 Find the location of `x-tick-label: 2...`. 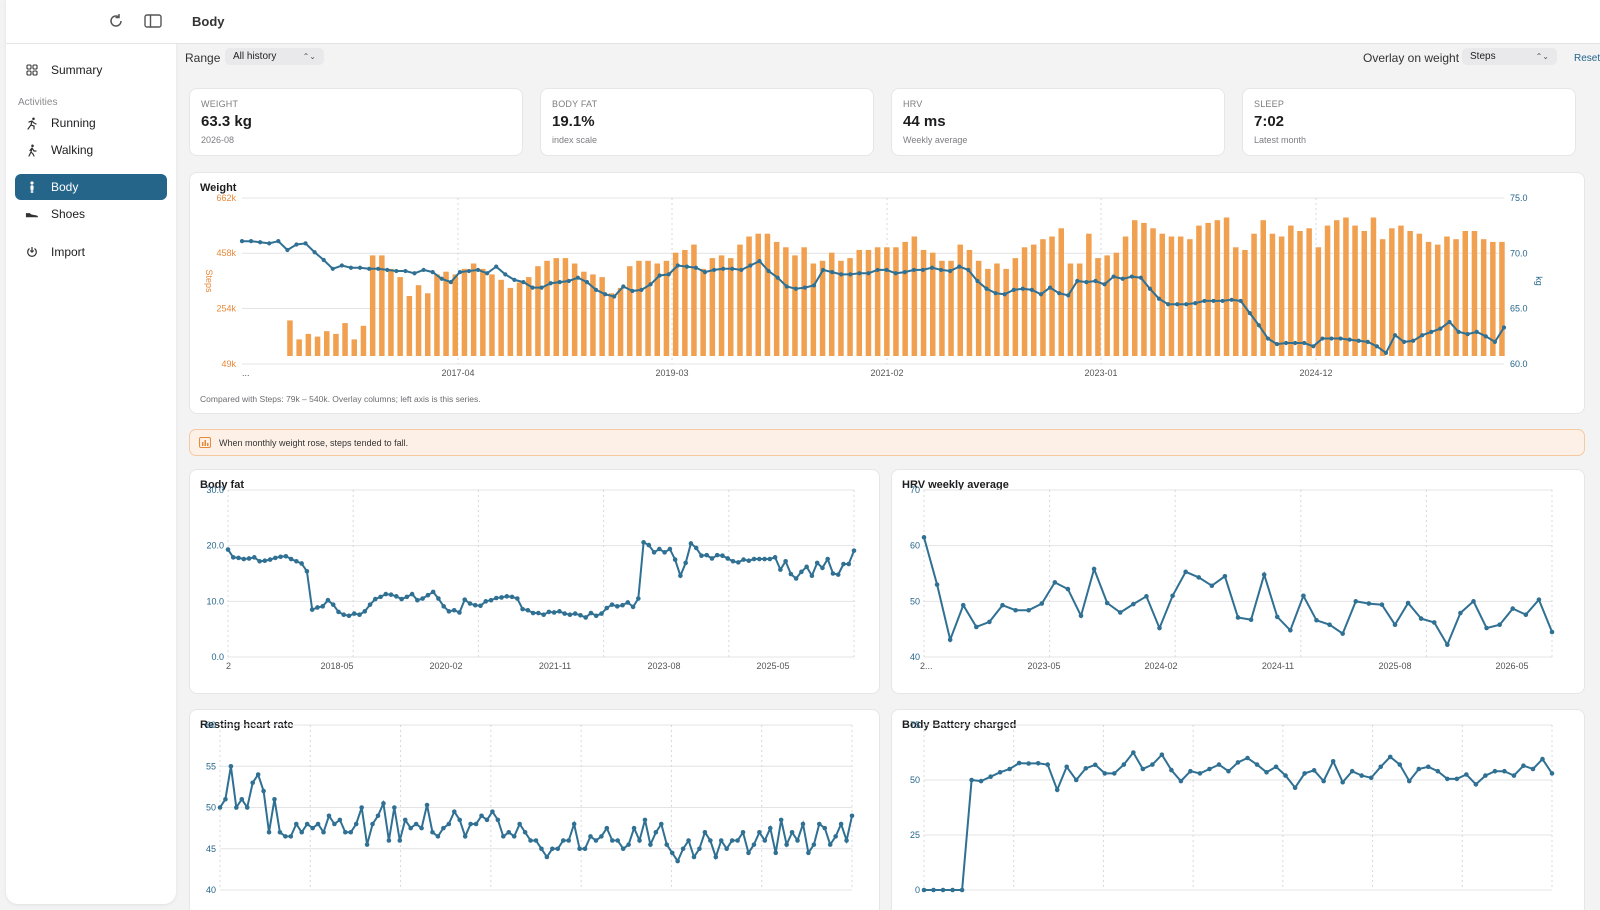

x-tick-label: 2... is located at coordinates (926, 666).